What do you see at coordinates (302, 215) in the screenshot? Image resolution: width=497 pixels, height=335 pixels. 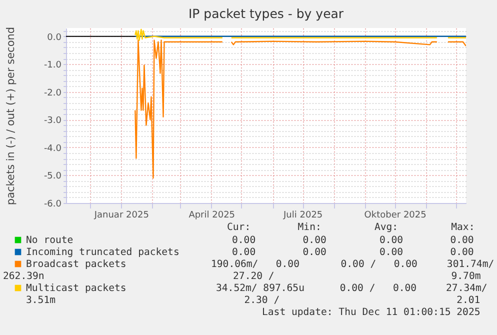 I see `x-tick-label: Juli 2025` at bounding box center [302, 215].